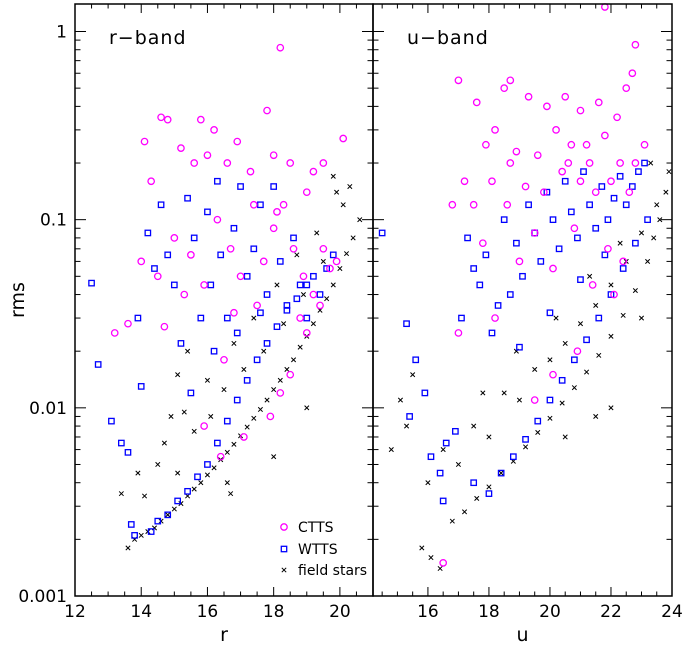 Image resolution: width=684 pixels, height=650 pixels. What do you see at coordinates (284, 527) in the screenshot?
I see `legend-marker-ctts` at bounding box center [284, 527].